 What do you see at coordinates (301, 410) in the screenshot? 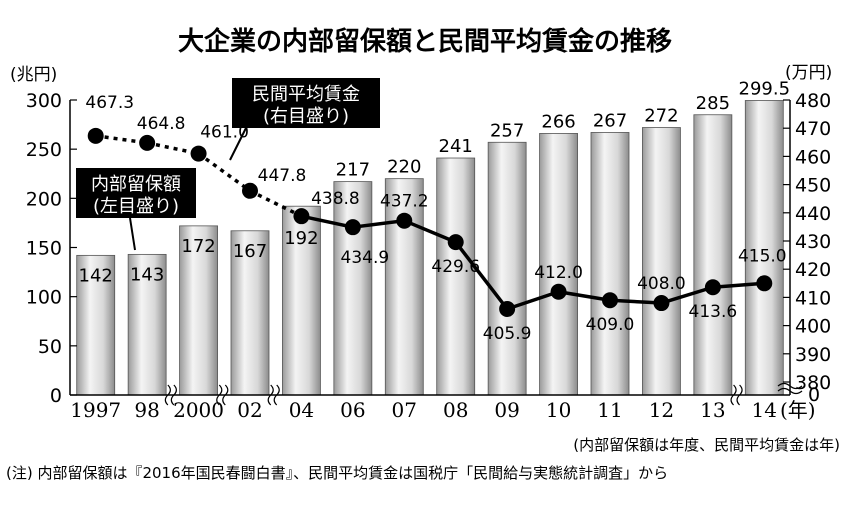
I see `x-tick-label: 04` at bounding box center [301, 410].